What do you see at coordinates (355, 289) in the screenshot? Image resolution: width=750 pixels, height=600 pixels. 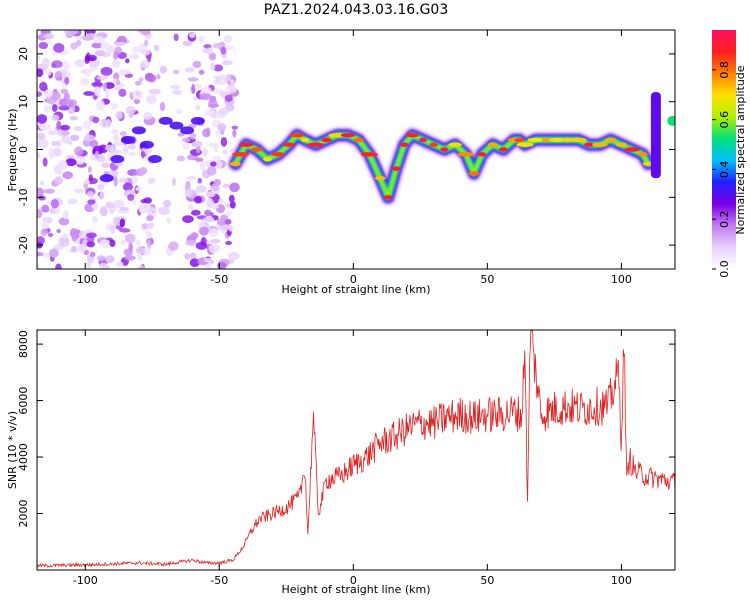 I see `spectrogram-x-label: Height of straight line (km)` at bounding box center [355, 289].